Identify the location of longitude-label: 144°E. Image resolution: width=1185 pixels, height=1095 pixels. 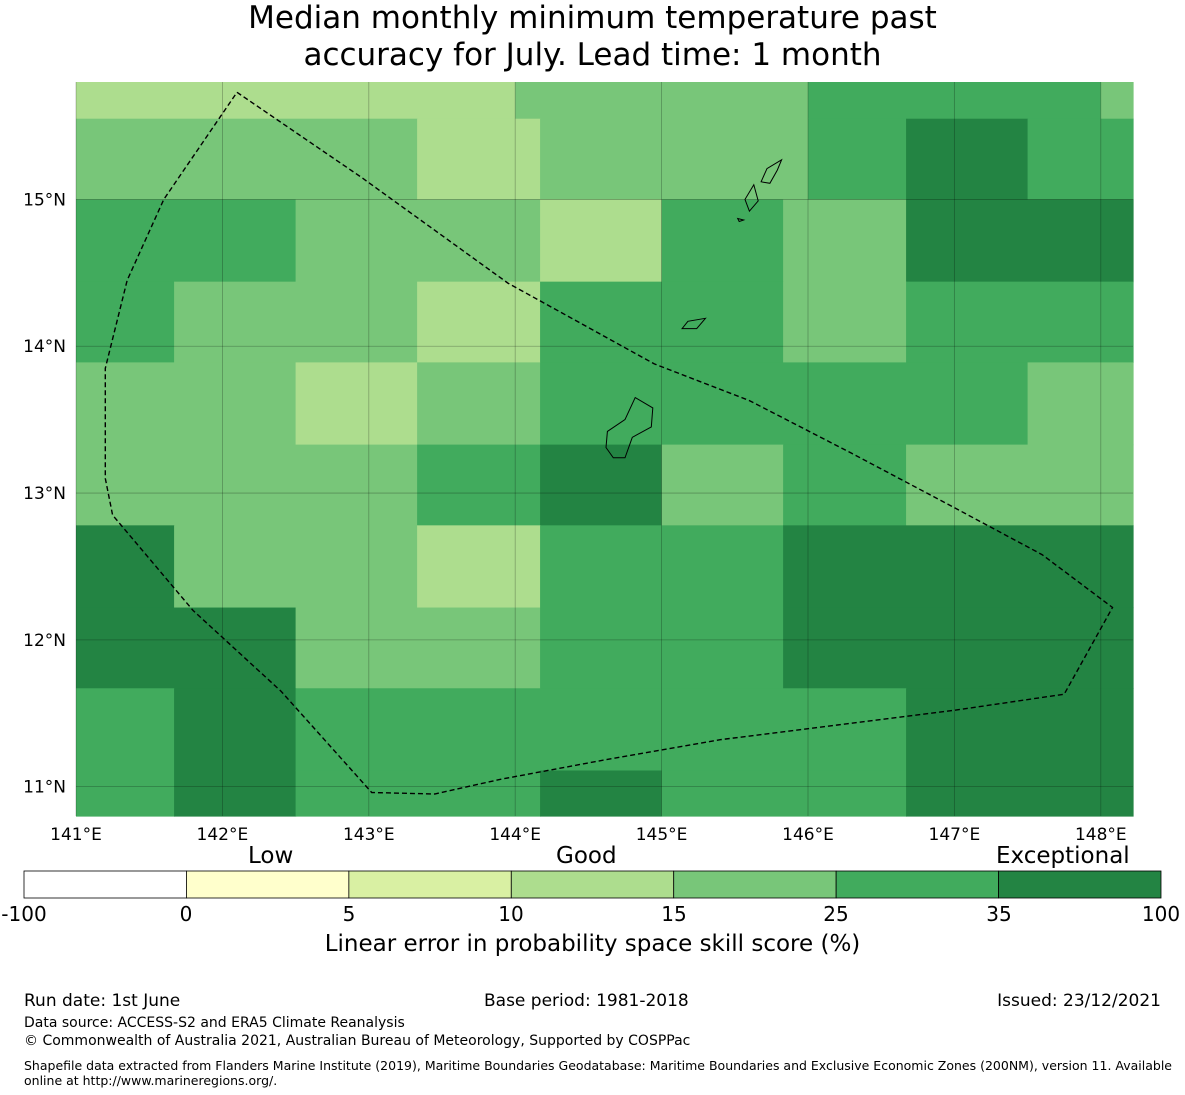
(515, 835).